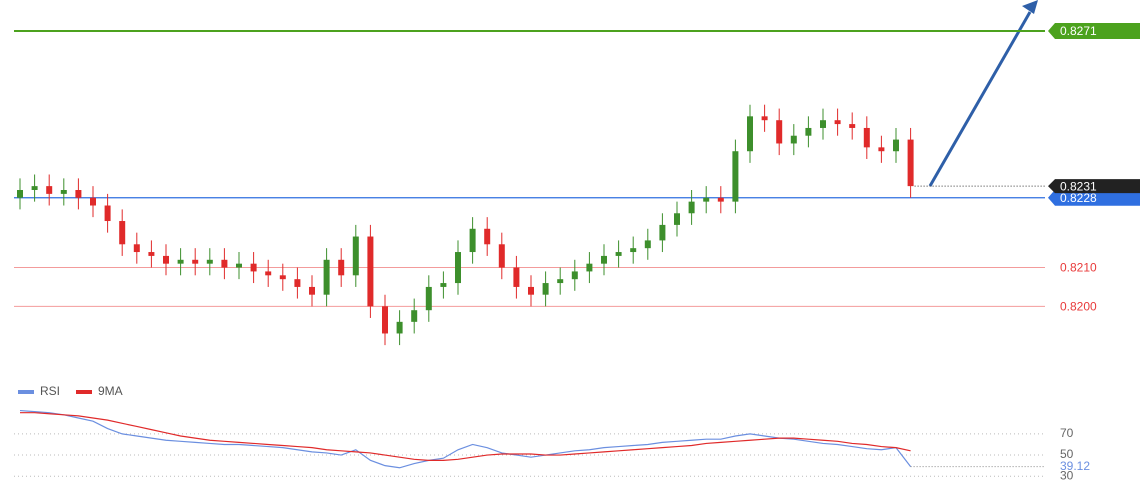 This screenshot has width=1140, height=500. I want to click on price-level-label: 0.8210, so click(1078, 268).